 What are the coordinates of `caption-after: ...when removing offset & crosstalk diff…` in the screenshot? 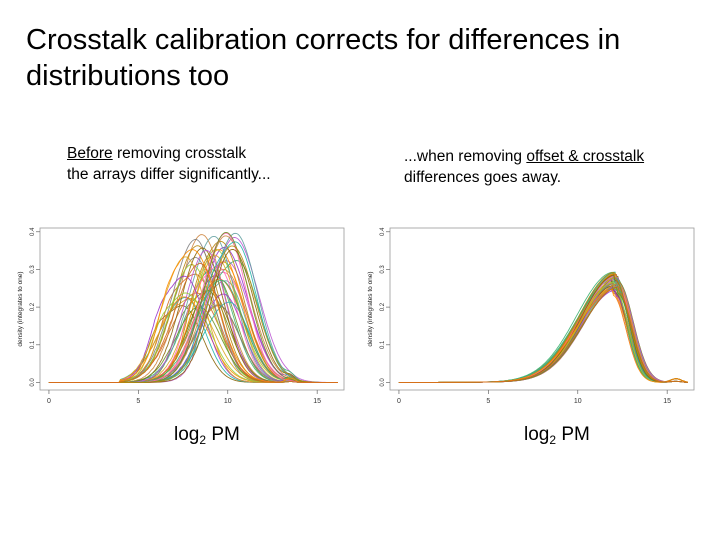 It's located at (554, 167).